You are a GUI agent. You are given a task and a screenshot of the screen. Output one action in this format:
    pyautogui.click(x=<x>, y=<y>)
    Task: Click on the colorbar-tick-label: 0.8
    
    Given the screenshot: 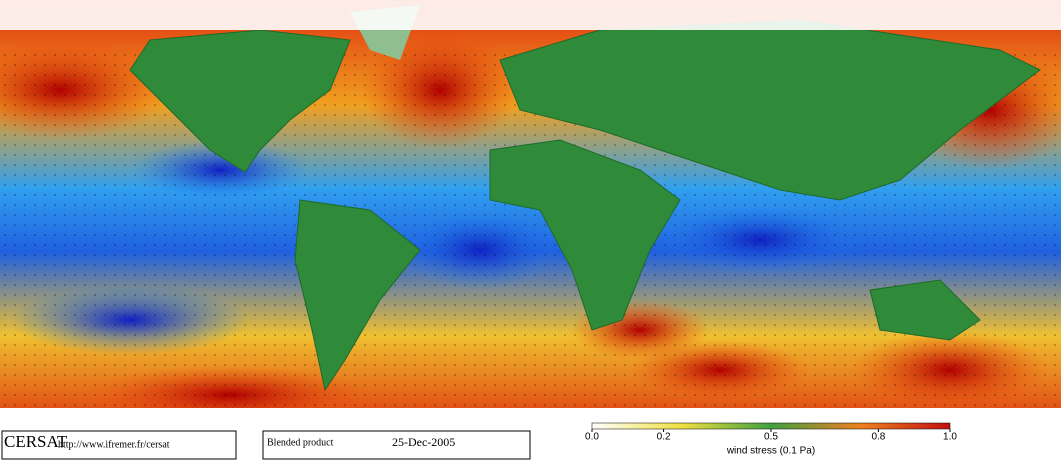 What is the action you would take?
    pyautogui.click(x=878, y=437)
    